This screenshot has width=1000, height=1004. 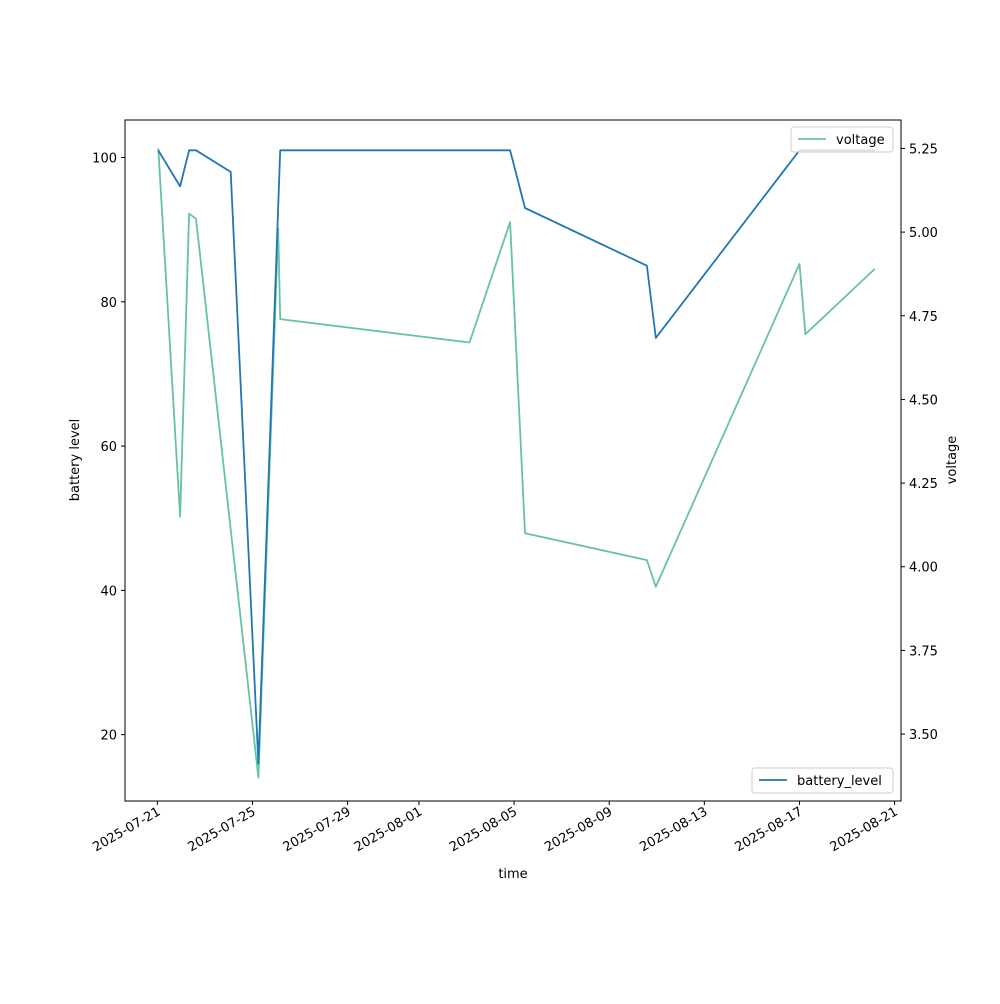 I want to click on y-tick-label: 100, so click(x=104, y=159).